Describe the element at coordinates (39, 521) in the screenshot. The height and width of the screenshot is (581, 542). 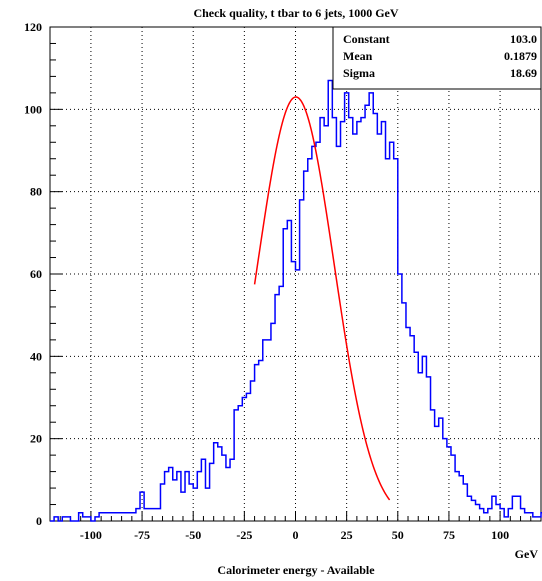
I see `y-tick-label: 0` at that location.